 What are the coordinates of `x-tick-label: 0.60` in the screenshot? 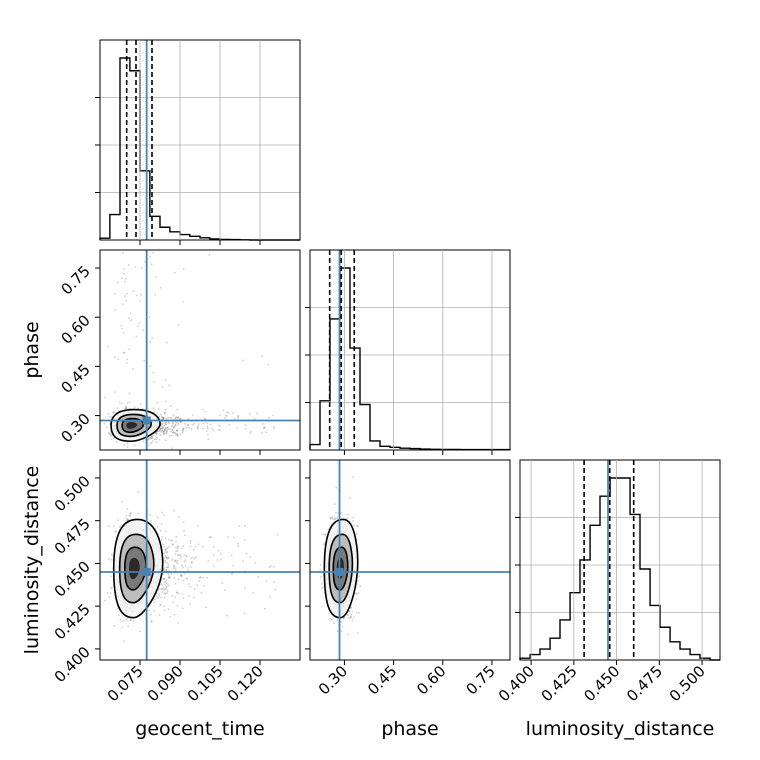 It's located at (431, 680).